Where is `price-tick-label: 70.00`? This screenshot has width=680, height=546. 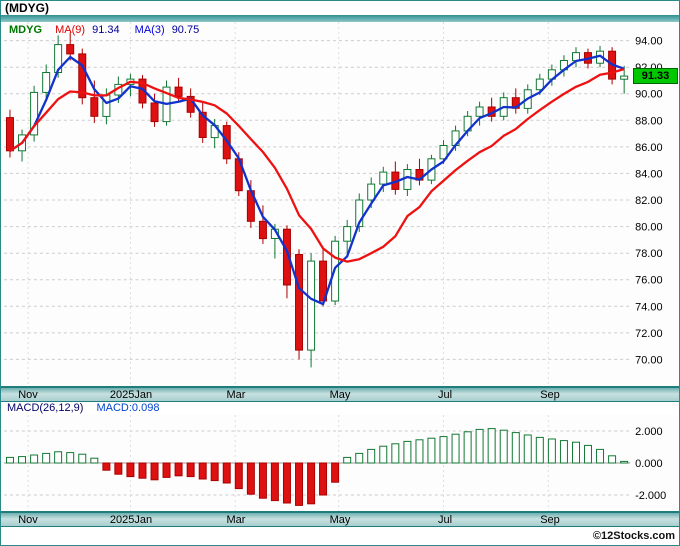 price-tick-label: 70.00 is located at coordinates (648, 360).